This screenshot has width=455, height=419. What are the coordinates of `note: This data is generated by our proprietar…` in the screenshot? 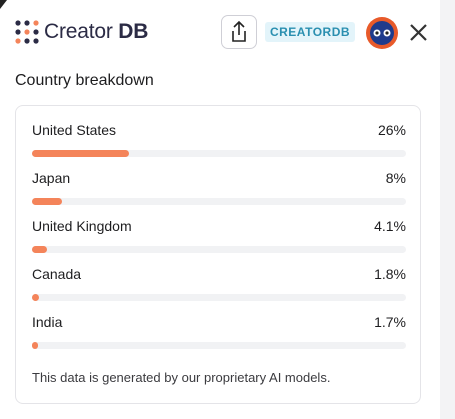 It's located at (181, 377).